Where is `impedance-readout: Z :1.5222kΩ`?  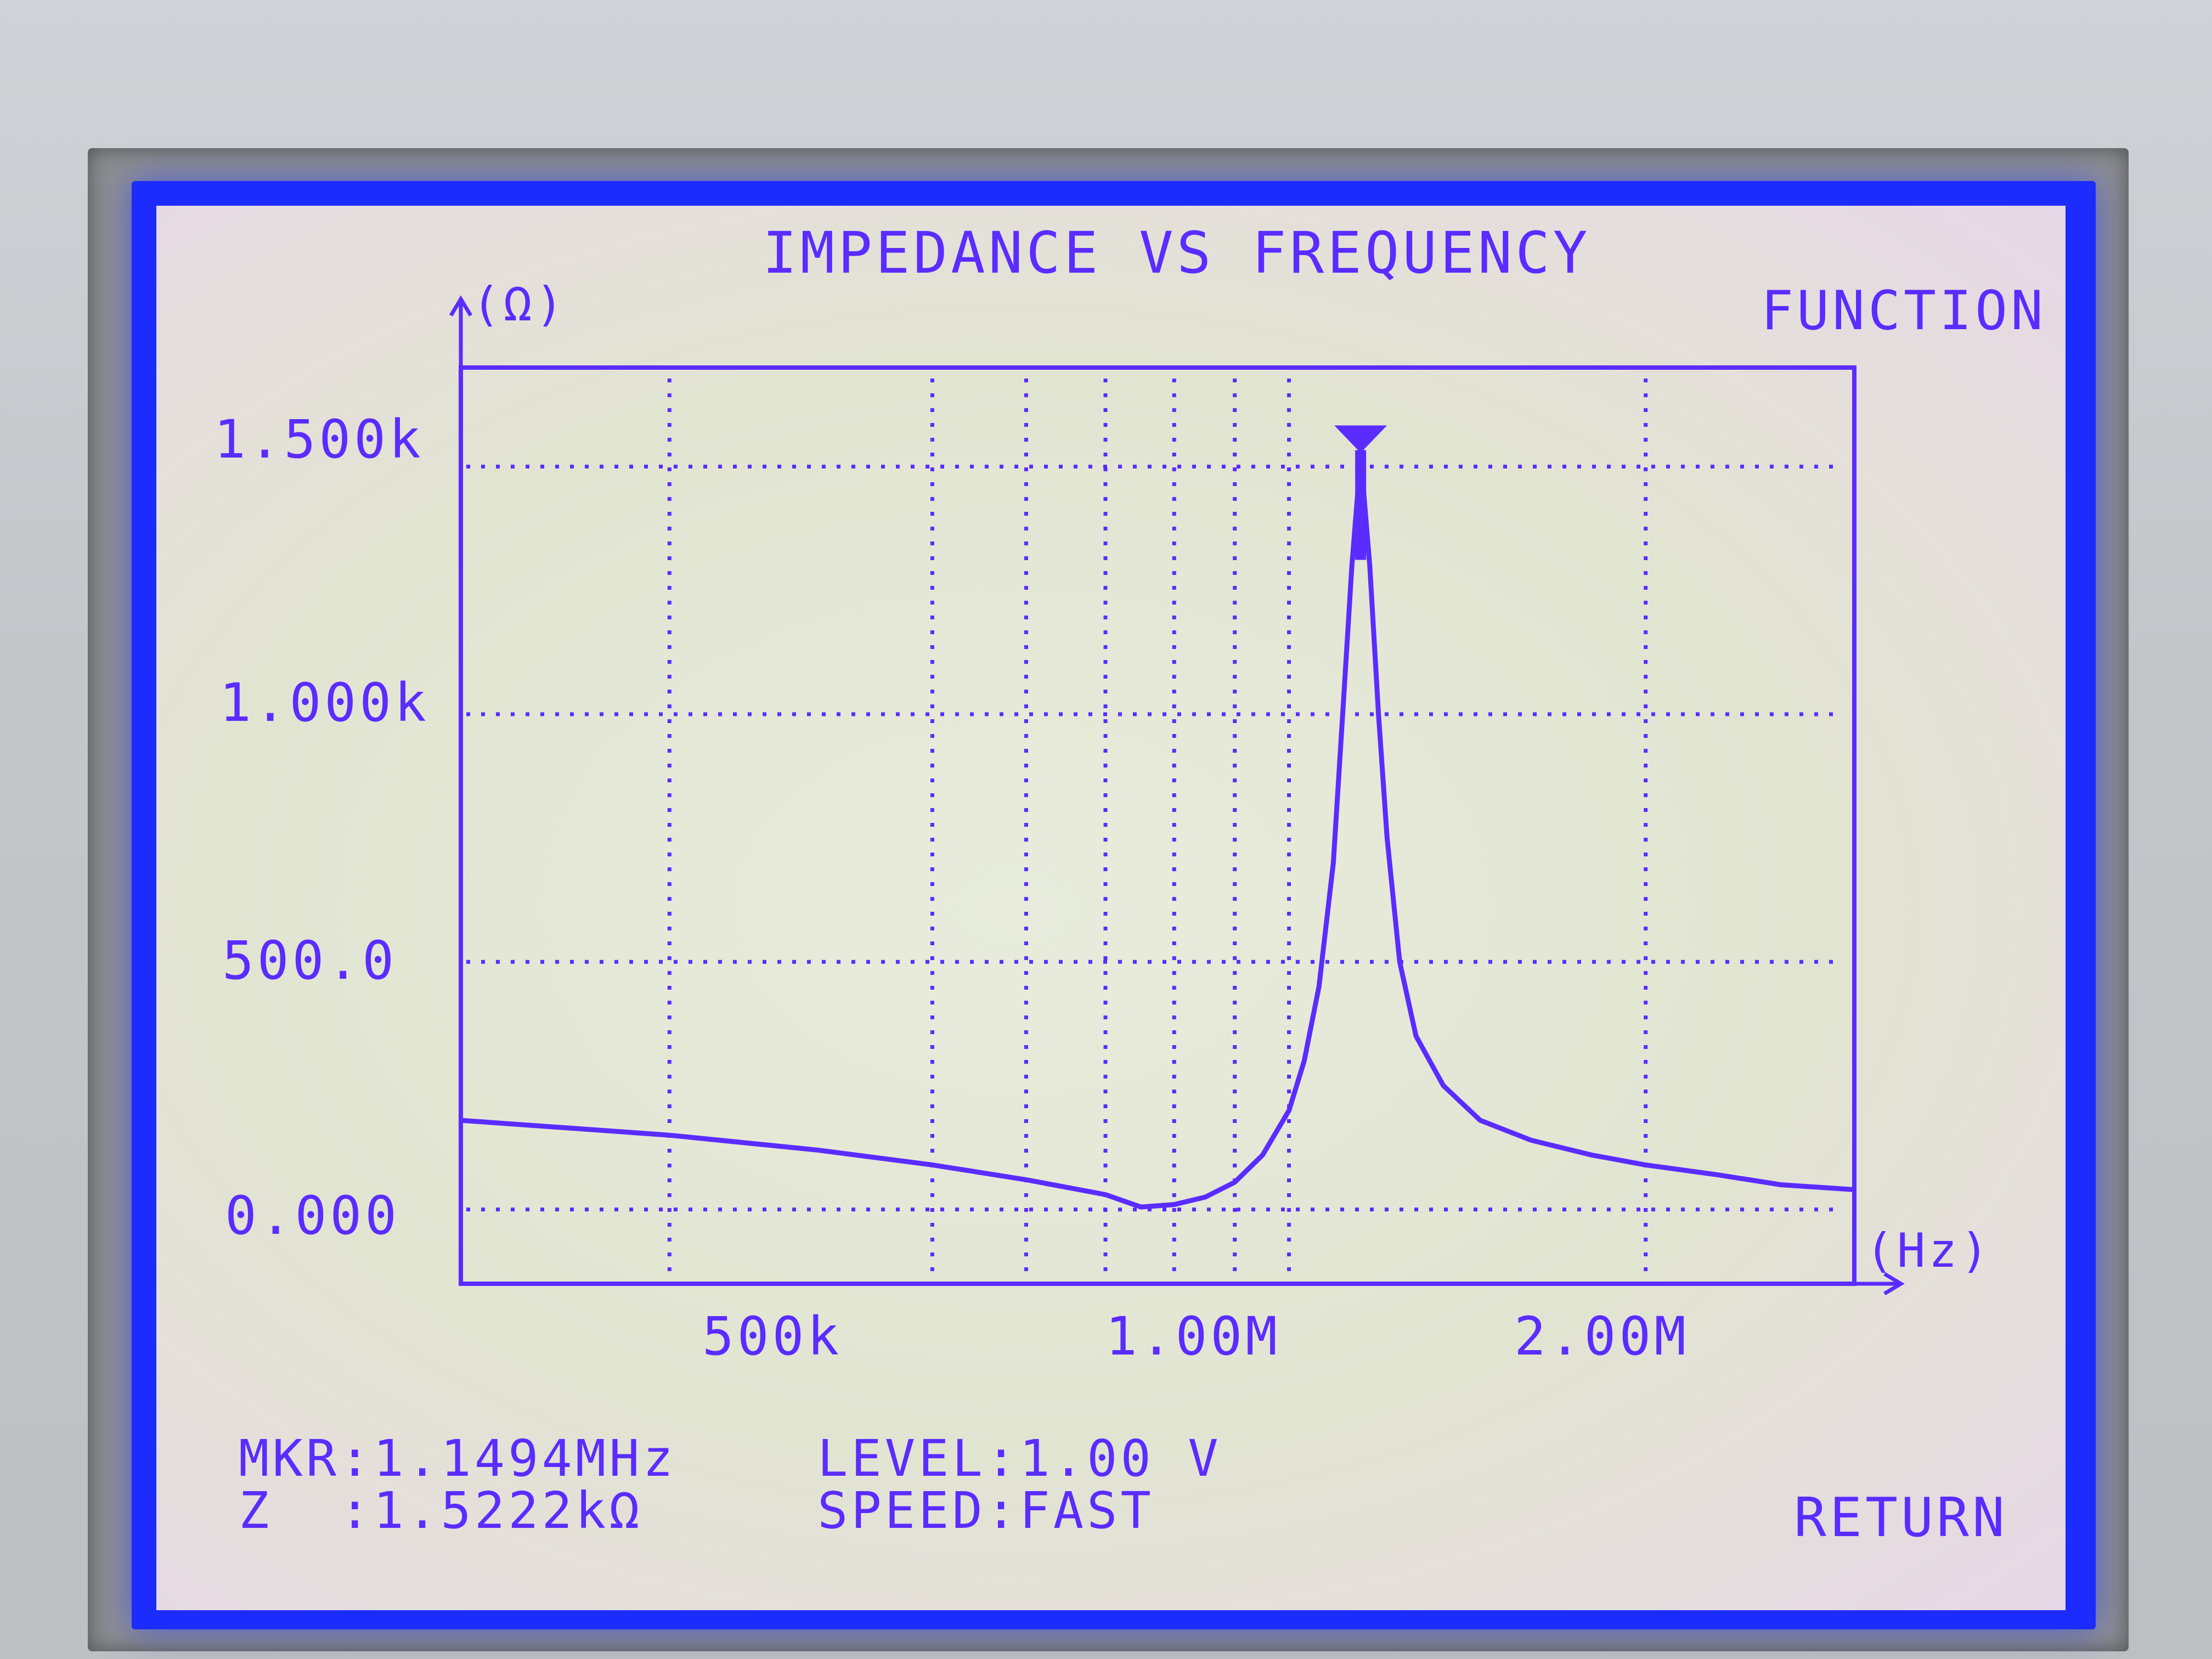
impedance-readout: Z :1.5222kΩ is located at coordinates (441, 1510).